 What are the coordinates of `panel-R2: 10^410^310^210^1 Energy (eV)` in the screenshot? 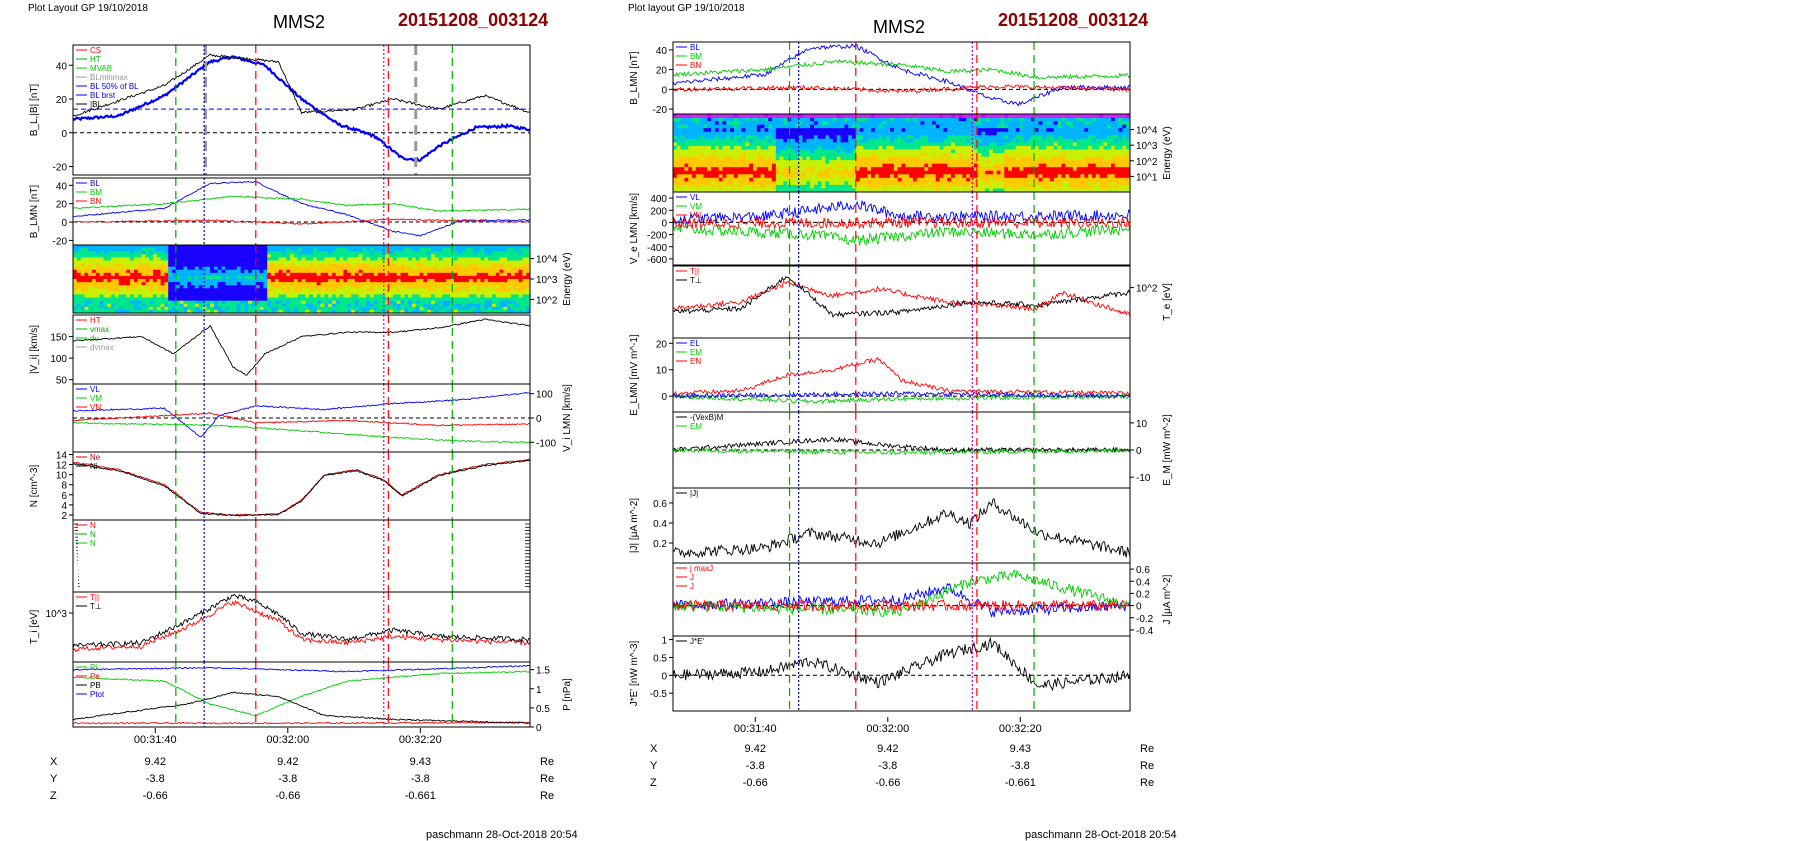 It's located at (922, 153).